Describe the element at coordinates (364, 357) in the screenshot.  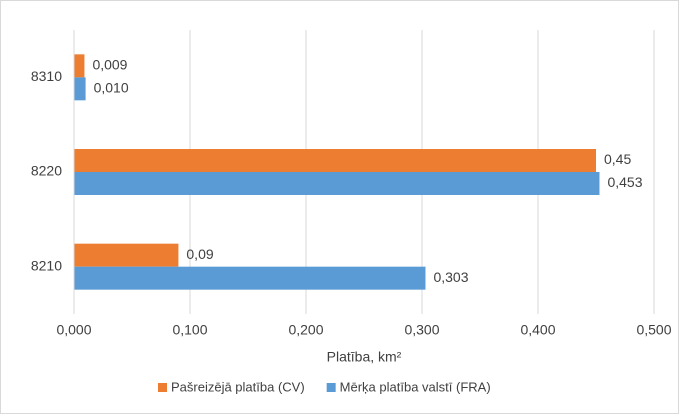
I see `x-axis-label: Platība, km²` at that location.